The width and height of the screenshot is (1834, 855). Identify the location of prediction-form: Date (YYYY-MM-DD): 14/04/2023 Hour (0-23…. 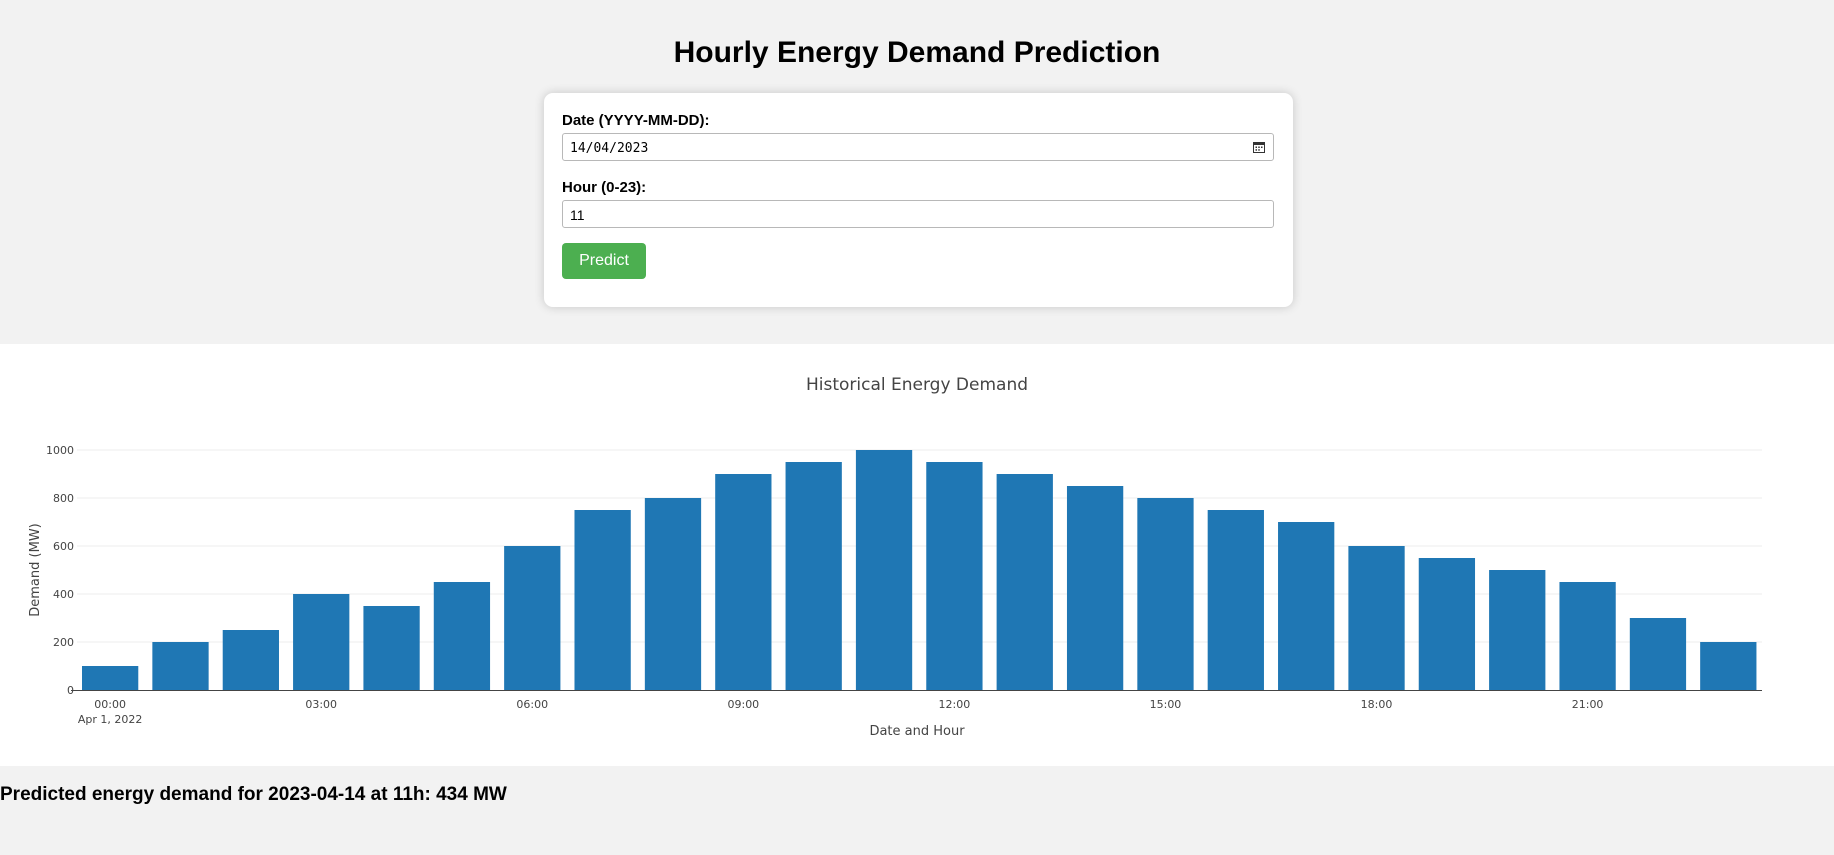
(918, 200).